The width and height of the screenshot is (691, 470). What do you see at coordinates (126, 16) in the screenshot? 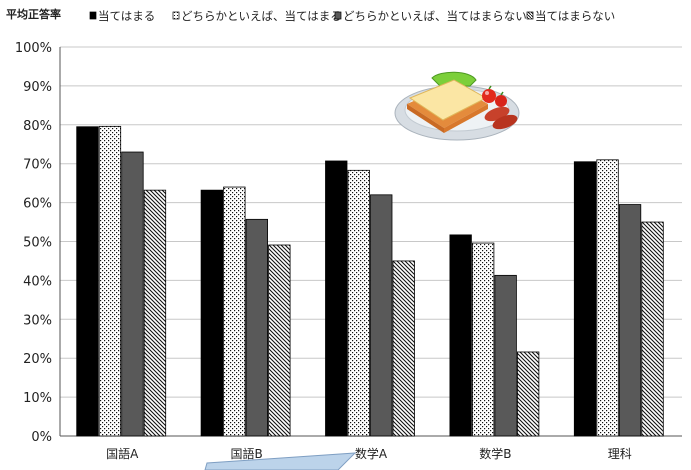
I see `legend-entry: 当てはまる` at bounding box center [126, 16].